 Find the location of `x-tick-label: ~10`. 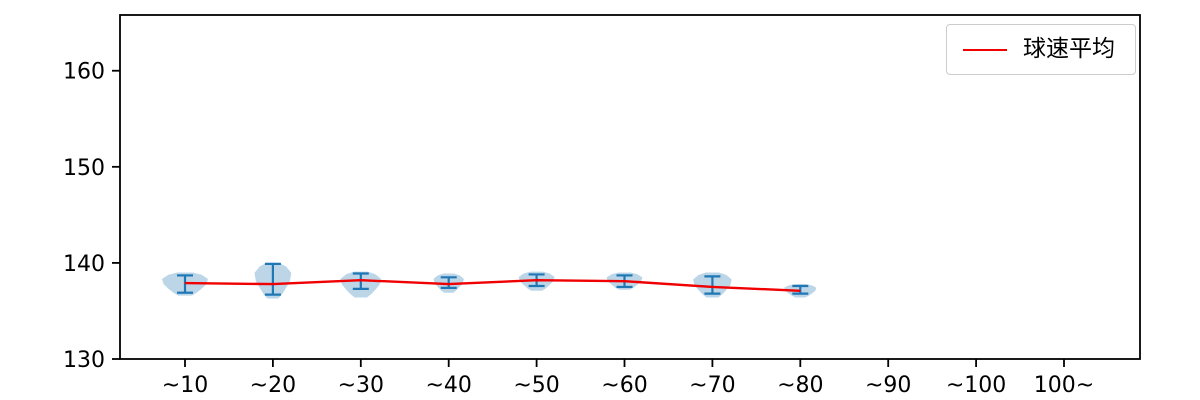

x-tick-label: ~10 is located at coordinates (185, 385).